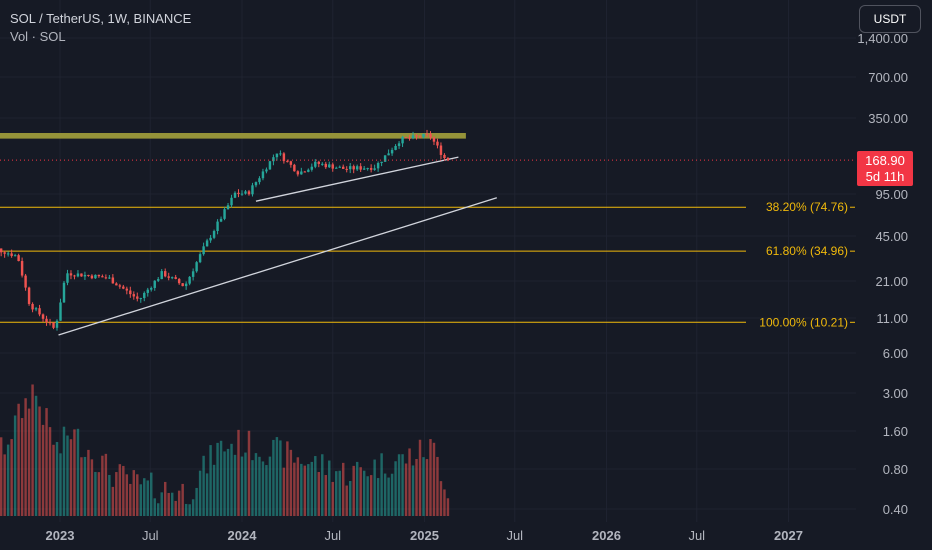  Describe the element at coordinates (807, 251) in the screenshot. I see `fib-level-label: 61.80% (34.96)` at that location.